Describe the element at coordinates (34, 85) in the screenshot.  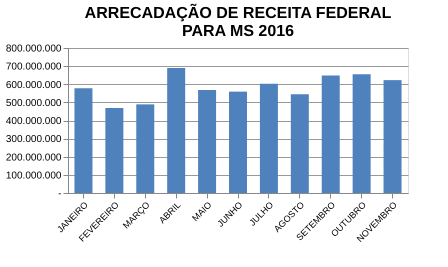
I see `y-tick-label: 600.000.000` at that location.